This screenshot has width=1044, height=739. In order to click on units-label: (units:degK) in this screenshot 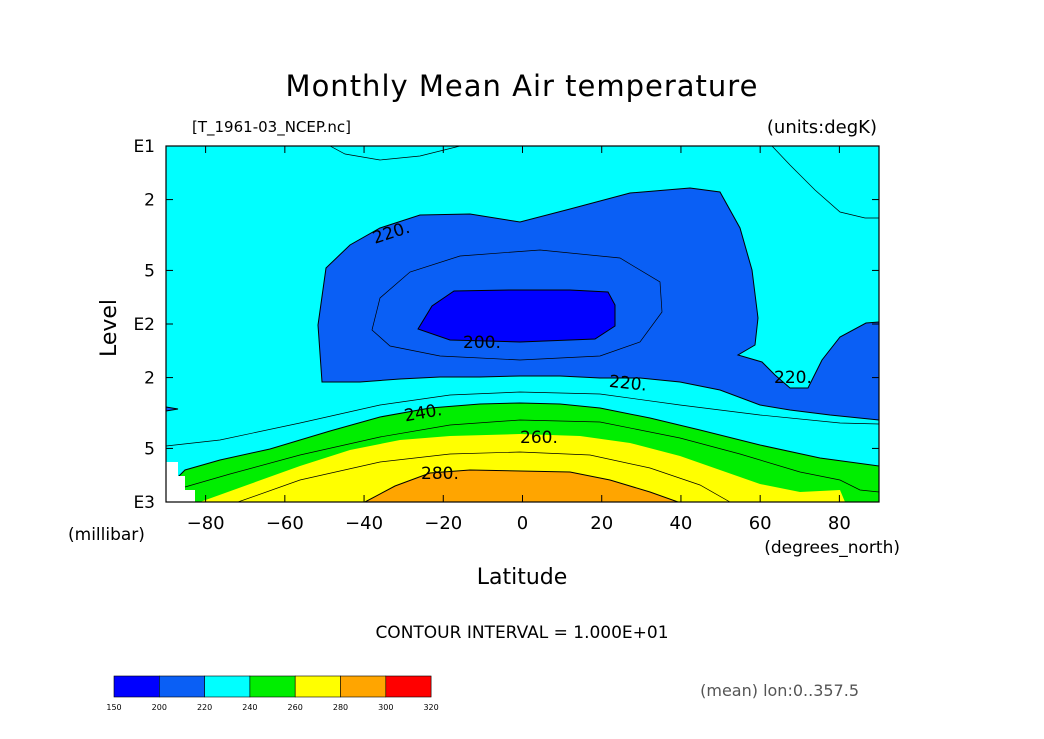, I will do `click(822, 127)`.